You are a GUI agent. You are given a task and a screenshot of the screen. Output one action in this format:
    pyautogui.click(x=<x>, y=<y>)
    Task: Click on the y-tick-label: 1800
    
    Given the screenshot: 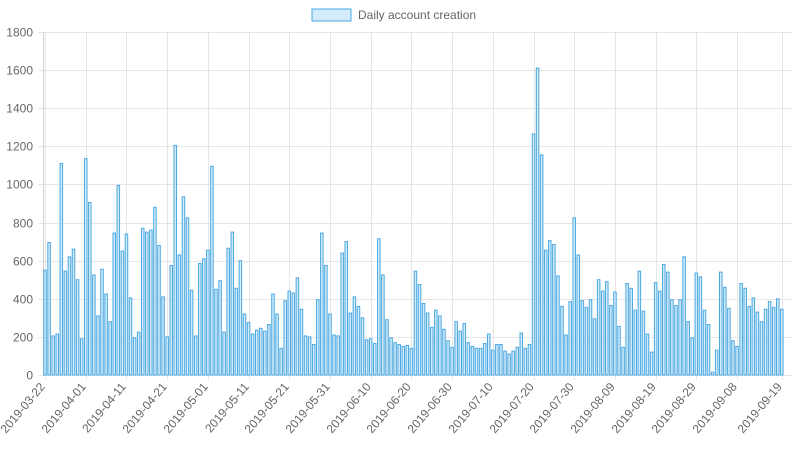 What is the action you would take?
    pyautogui.click(x=19, y=33)
    